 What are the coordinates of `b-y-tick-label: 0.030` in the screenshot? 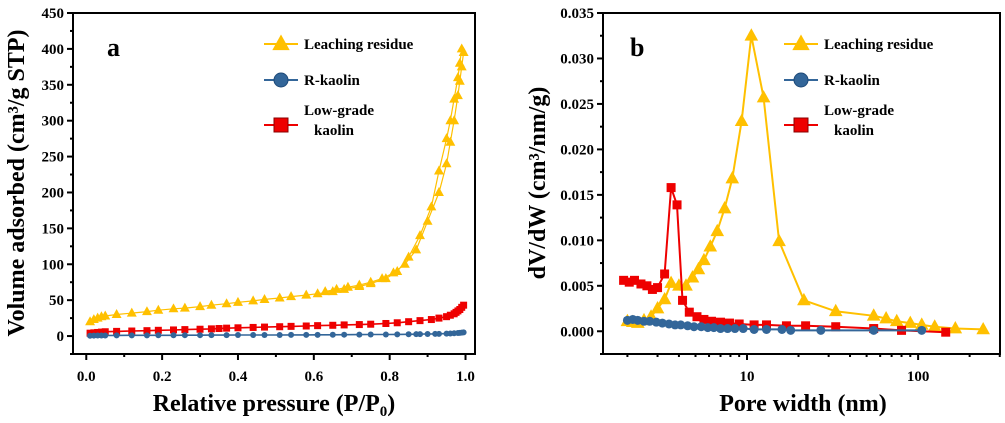 It's located at (577, 59).